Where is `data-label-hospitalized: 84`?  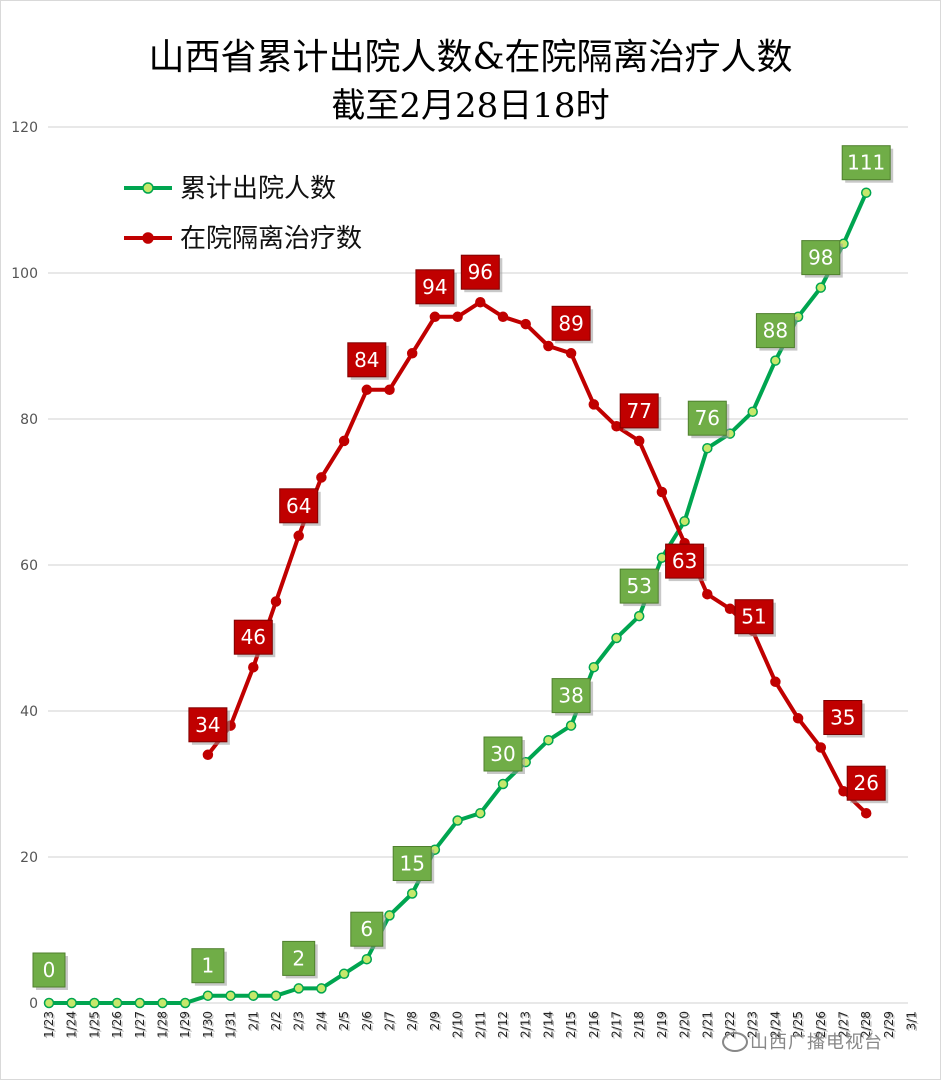
data-label-hospitalized: 84 is located at coordinates (366, 360).